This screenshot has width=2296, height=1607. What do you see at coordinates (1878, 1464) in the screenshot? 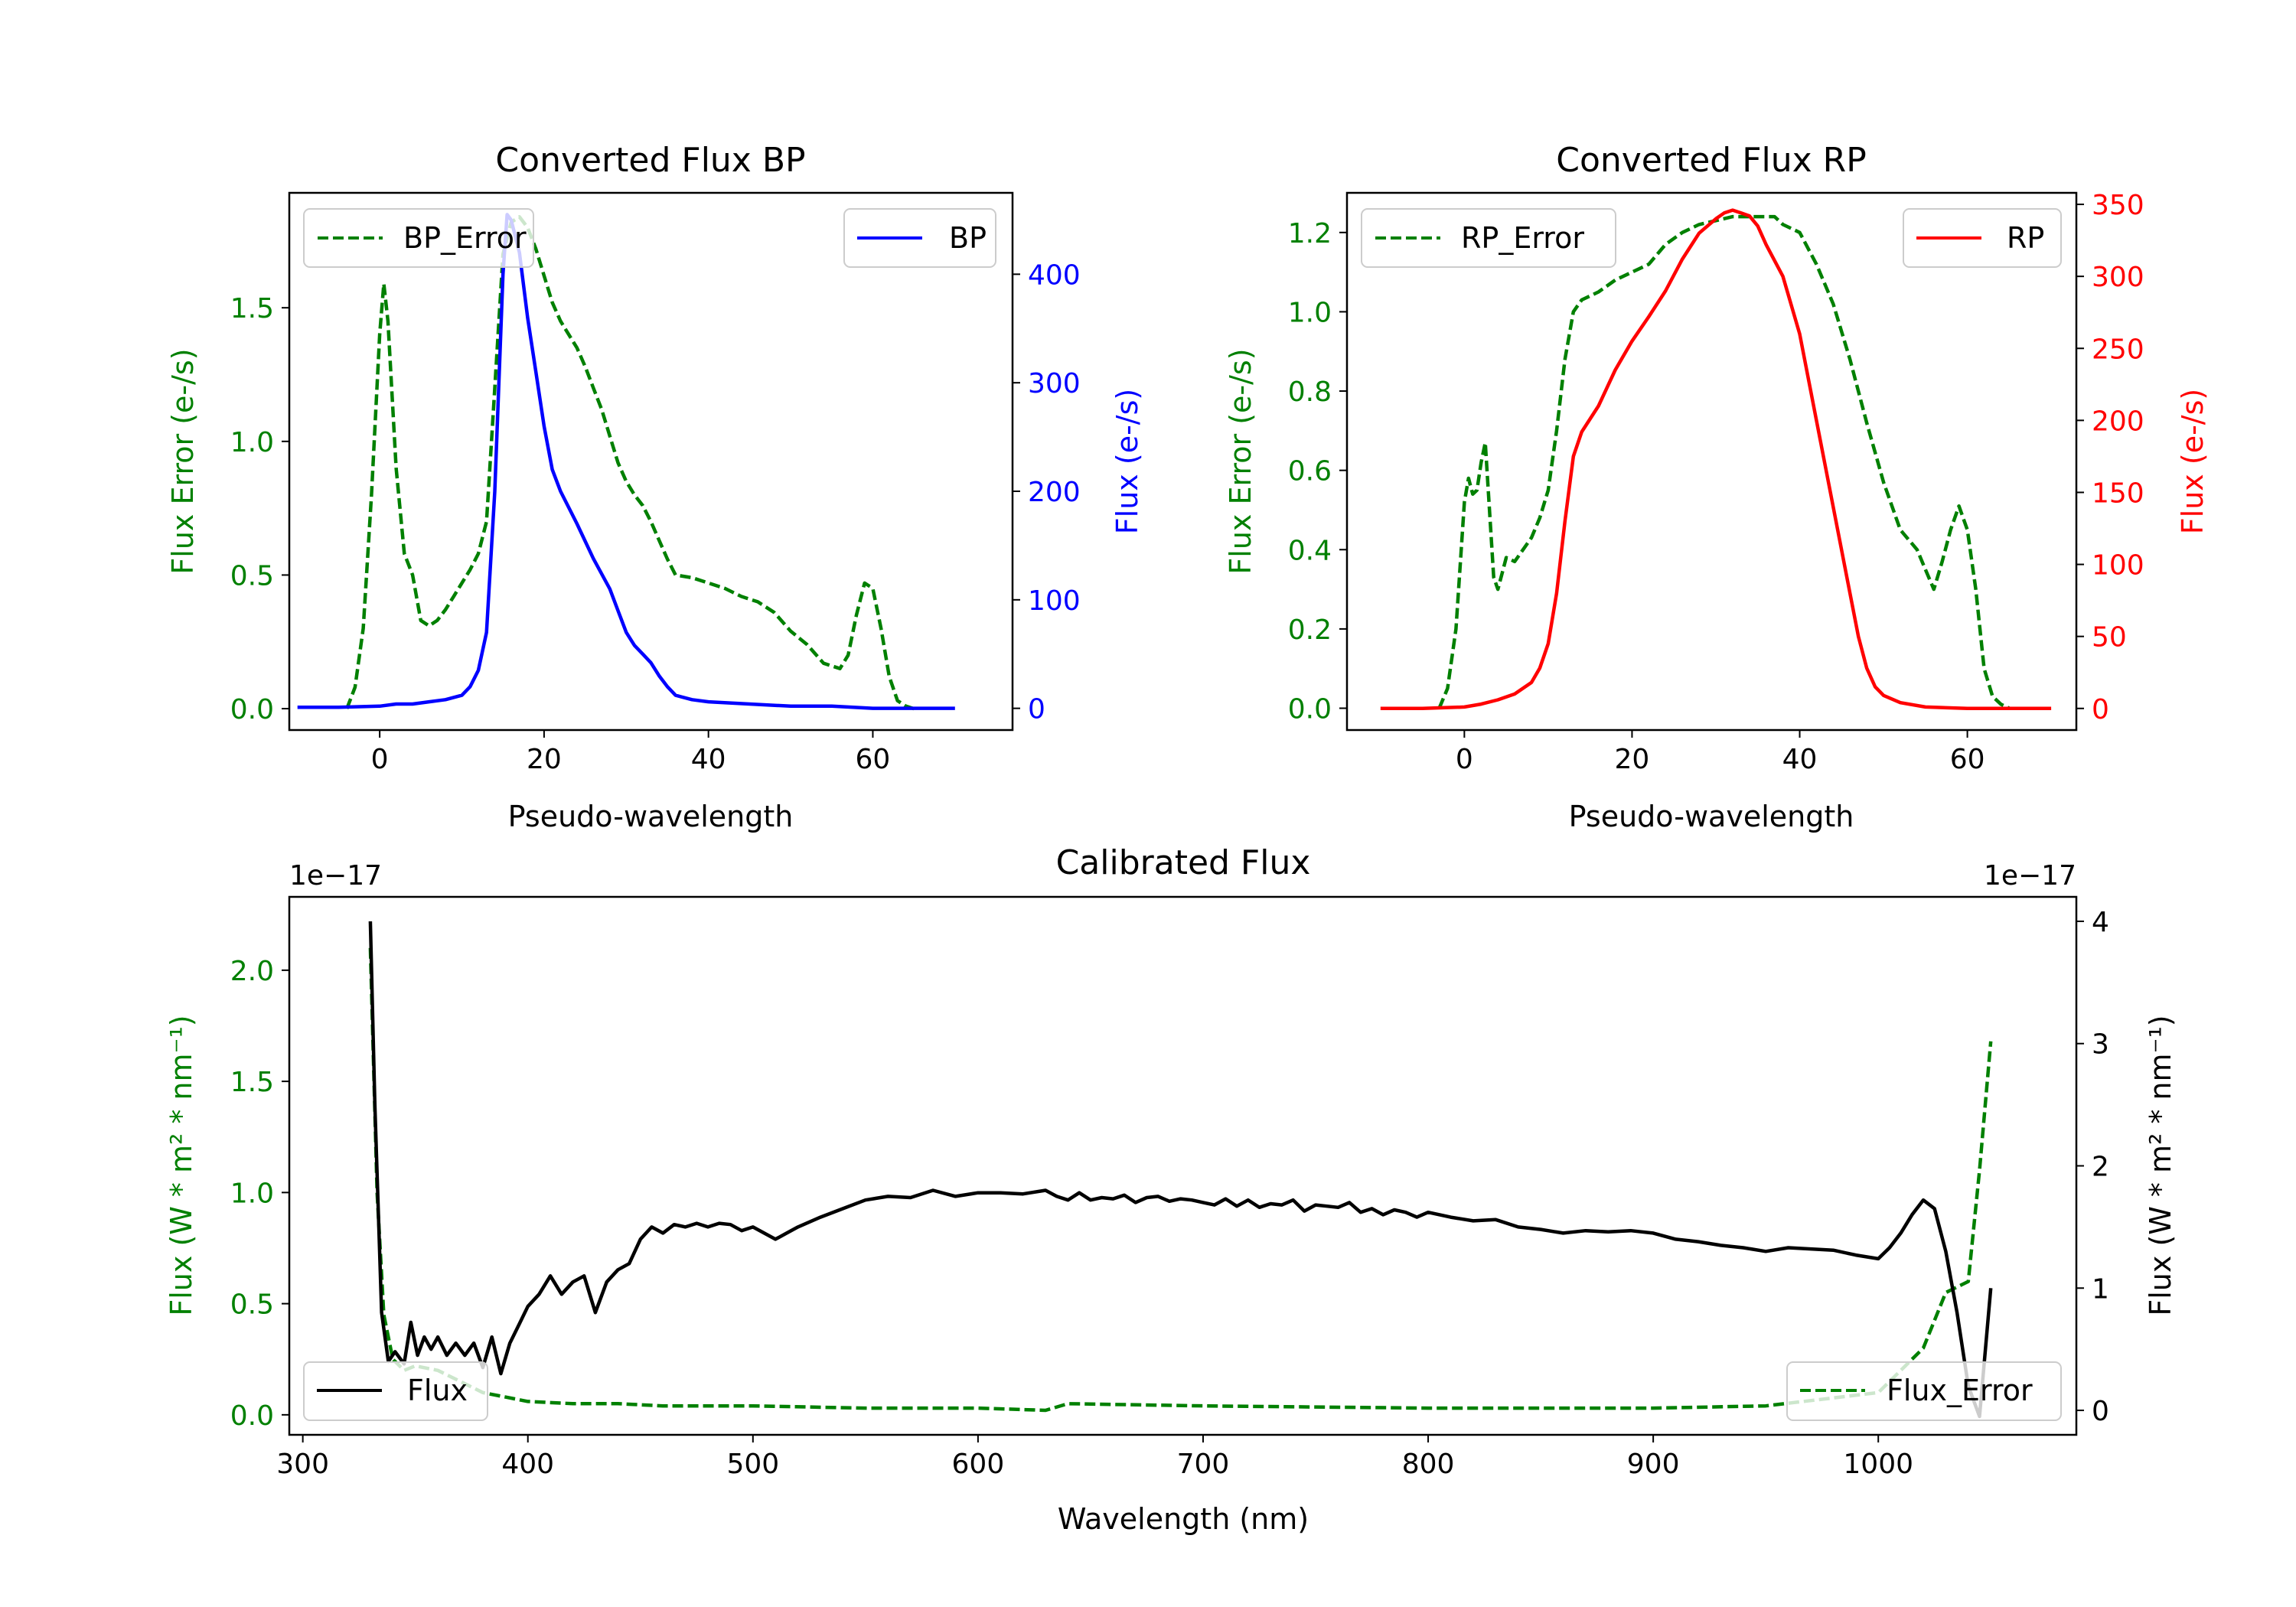
I see `x-tick-label: 1000` at bounding box center [1878, 1464].